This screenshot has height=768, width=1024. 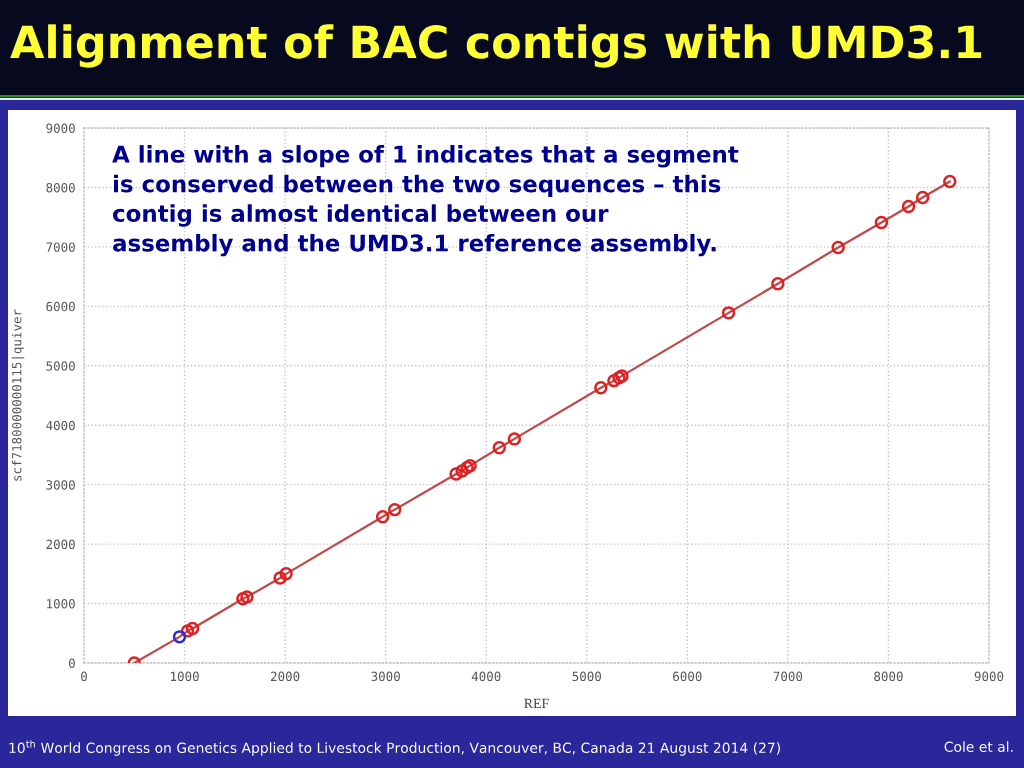 I want to click on y-tick-label: 8000, so click(x=60, y=187).